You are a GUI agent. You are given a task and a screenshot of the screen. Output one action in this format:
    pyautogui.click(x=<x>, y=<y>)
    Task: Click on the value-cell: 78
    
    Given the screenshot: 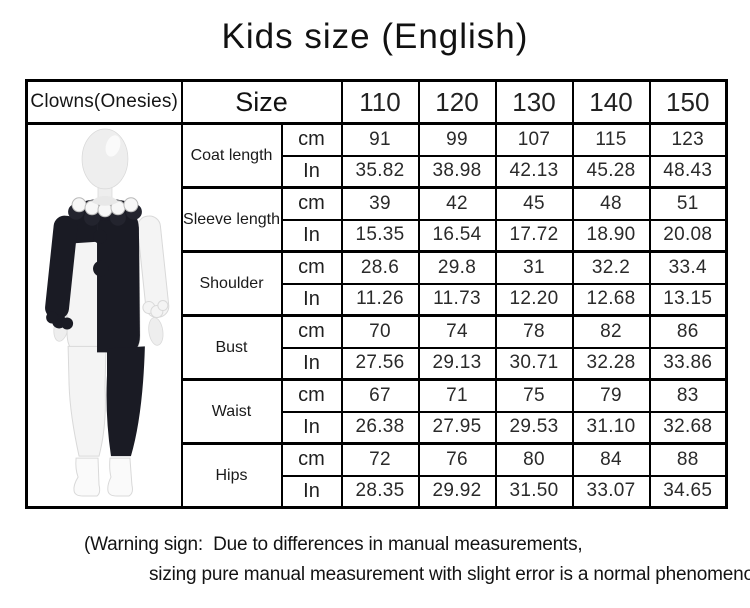 What is the action you would take?
    pyautogui.click(x=534, y=331)
    